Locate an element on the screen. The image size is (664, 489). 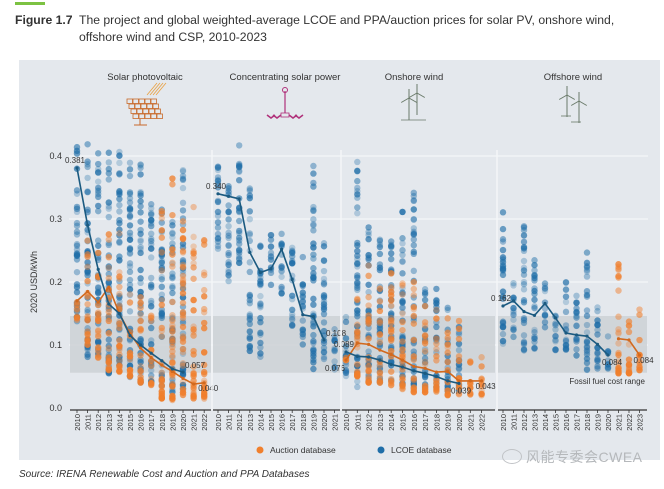
x-tick-label: 2014 is located at coordinates (260, 422).